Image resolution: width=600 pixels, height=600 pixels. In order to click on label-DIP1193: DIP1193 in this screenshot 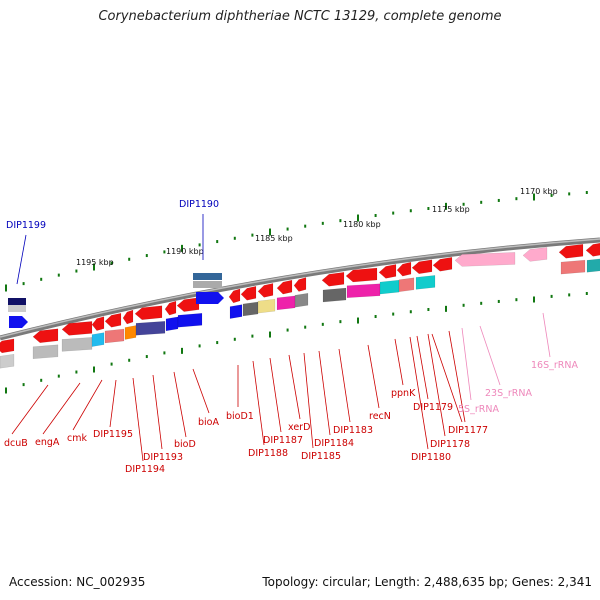, I will do `click(163, 457)`.